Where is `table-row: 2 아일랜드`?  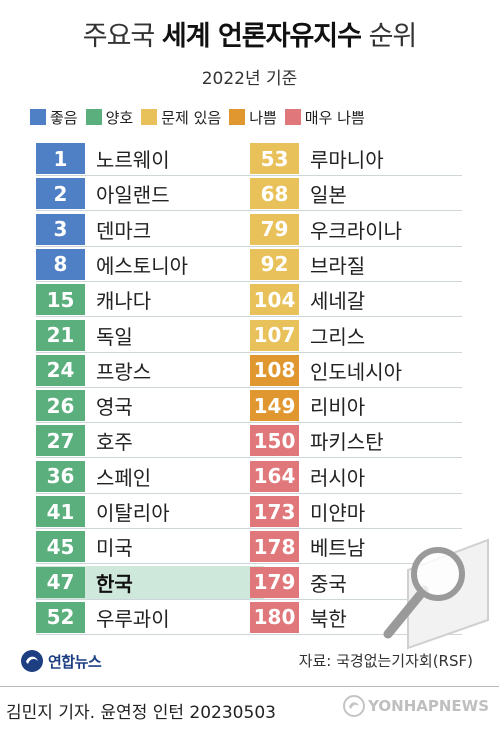
table-row: 2 아일랜드 is located at coordinates (150, 194).